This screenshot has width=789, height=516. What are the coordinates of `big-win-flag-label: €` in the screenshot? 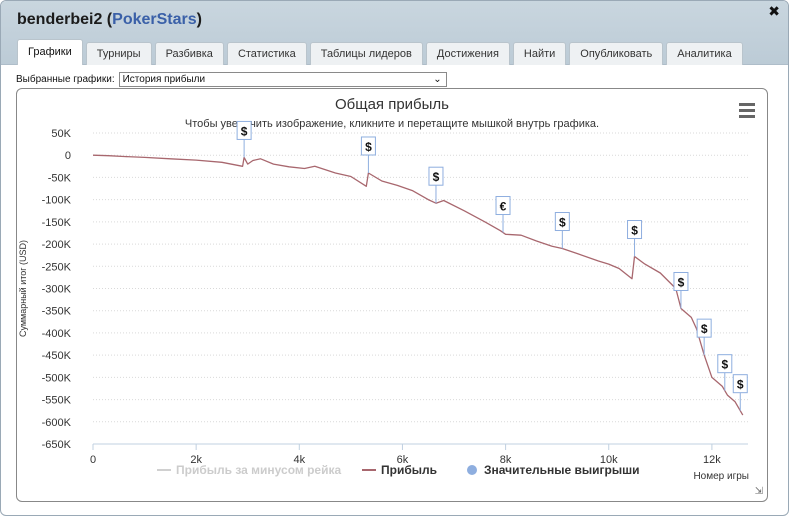 It's located at (503, 207).